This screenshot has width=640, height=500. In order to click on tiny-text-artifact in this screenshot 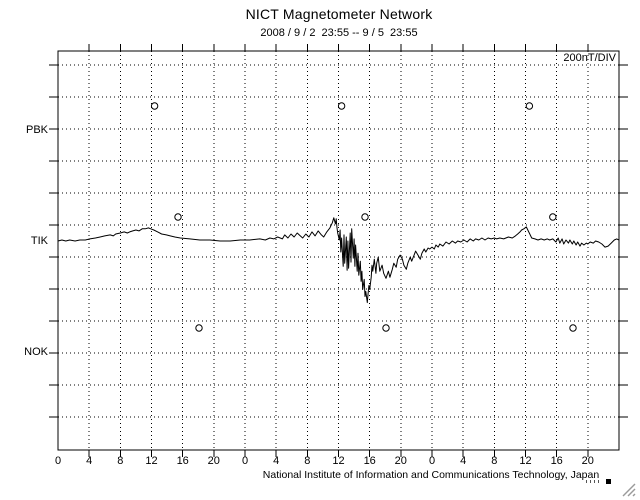, I will do `click(593, 481)`.